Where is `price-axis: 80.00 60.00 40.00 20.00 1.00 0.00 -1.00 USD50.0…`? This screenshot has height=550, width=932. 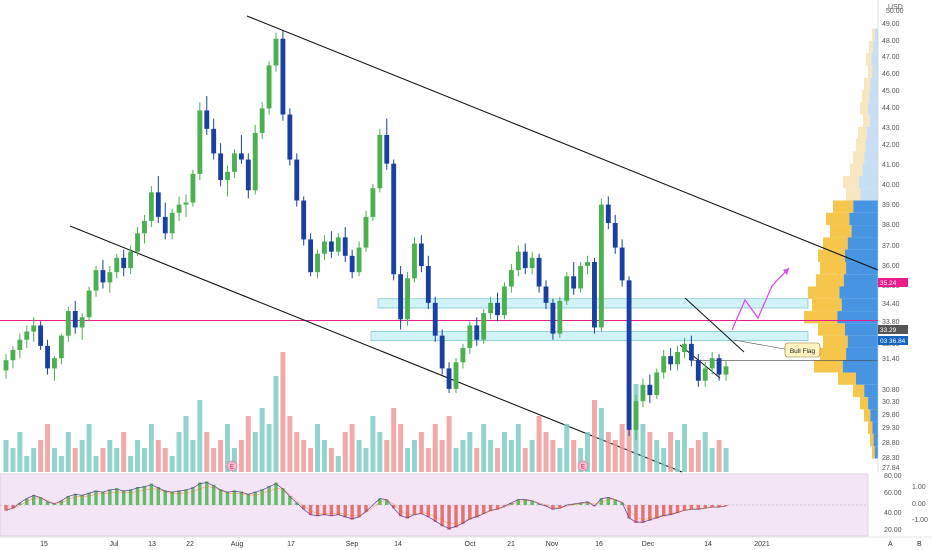
price-axis: 80.00 60.00 40.00 20.00 1.00 0.00 -1.00 USD50.0… is located at coordinates (902, 267).